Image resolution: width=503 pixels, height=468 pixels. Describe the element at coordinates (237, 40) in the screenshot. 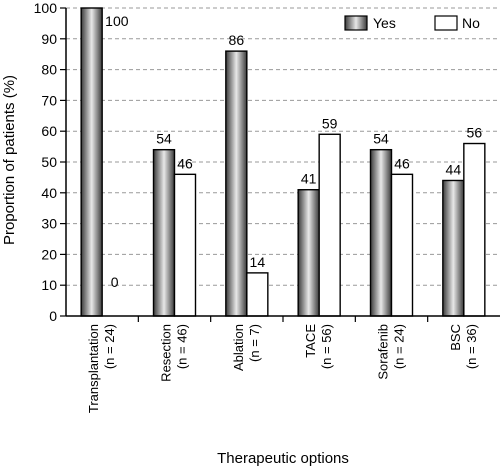

I see `value-label: 86` at that location.